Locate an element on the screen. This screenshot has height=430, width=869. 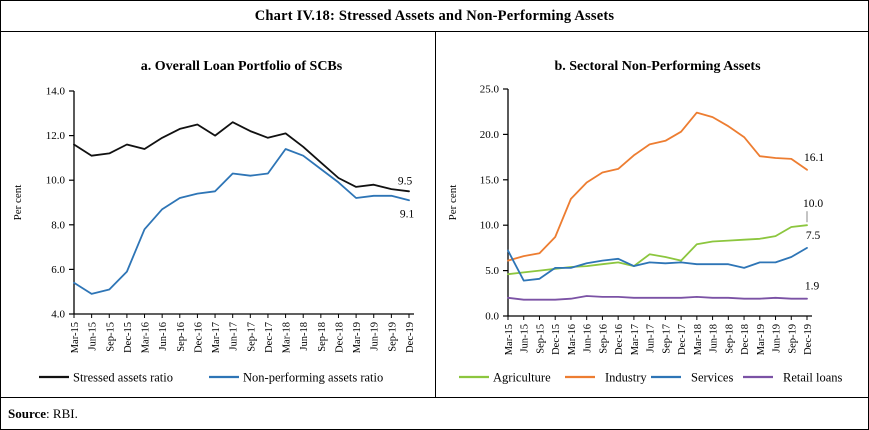
legend-label-non-performing-assets-ratio: Non-performing assets ratio is located at coordinates (313, 378).